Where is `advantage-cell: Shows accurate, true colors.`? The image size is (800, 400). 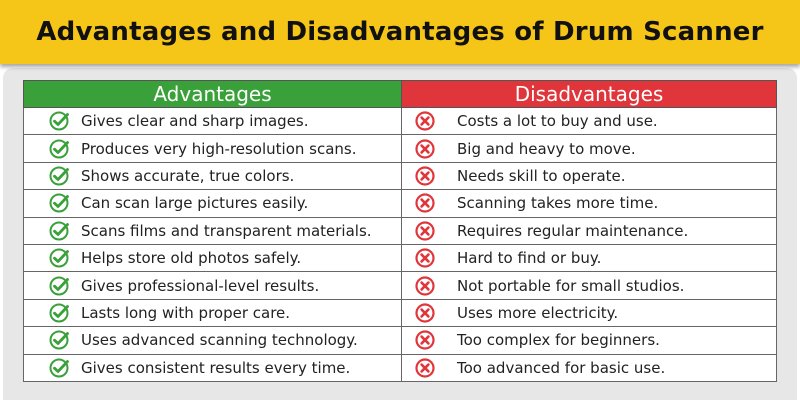 advantage-cell: Shows accurate, true colors. is located at coordinates (212, 176).